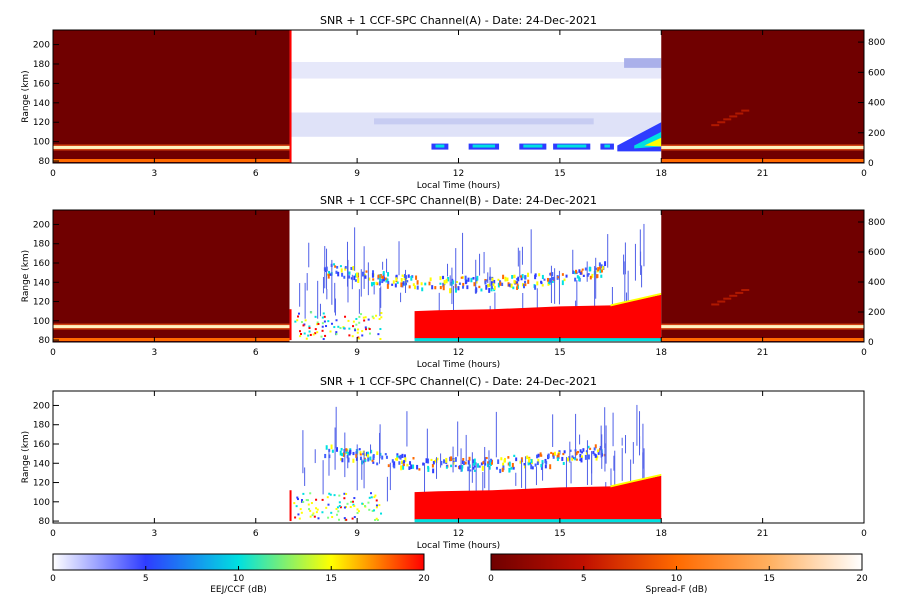  What do you see at coordinates (876, 313) in the screenshot?
I see `right-y-tick-label: 200` at bounding box center [876, 313].